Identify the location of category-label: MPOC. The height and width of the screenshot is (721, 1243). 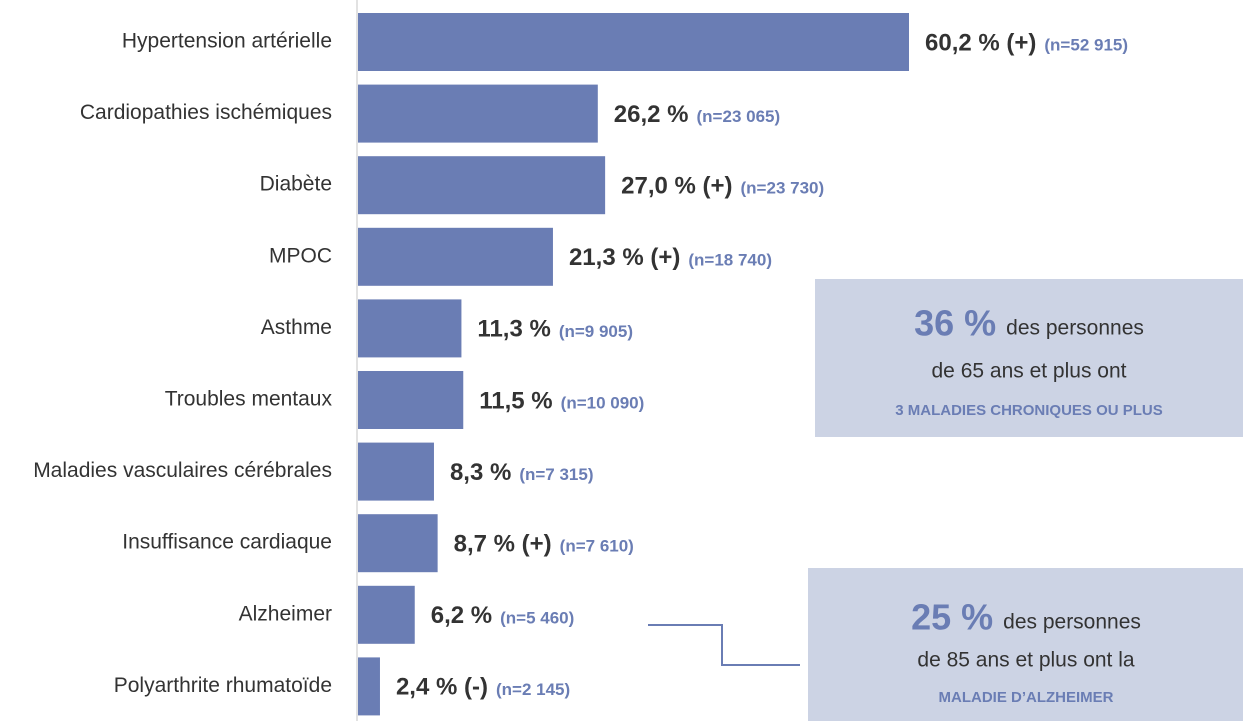
(300, 255).